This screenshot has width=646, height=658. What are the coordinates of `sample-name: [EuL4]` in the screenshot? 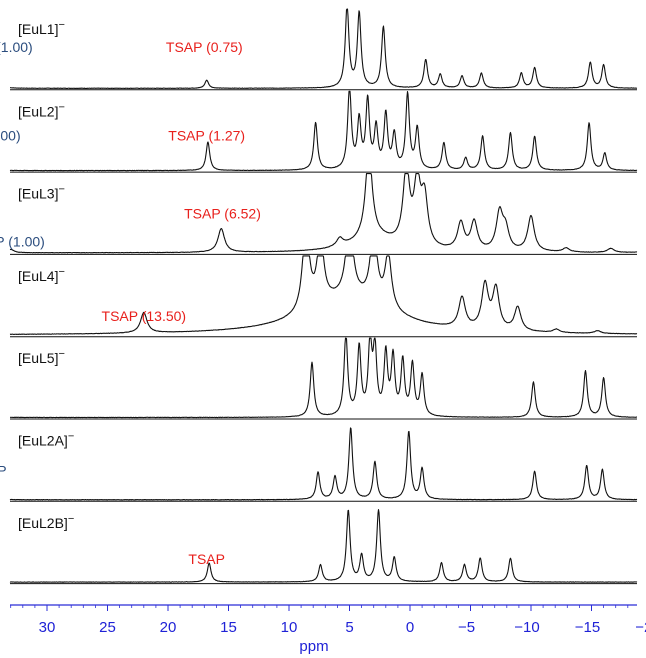 It's located at (38, 276).